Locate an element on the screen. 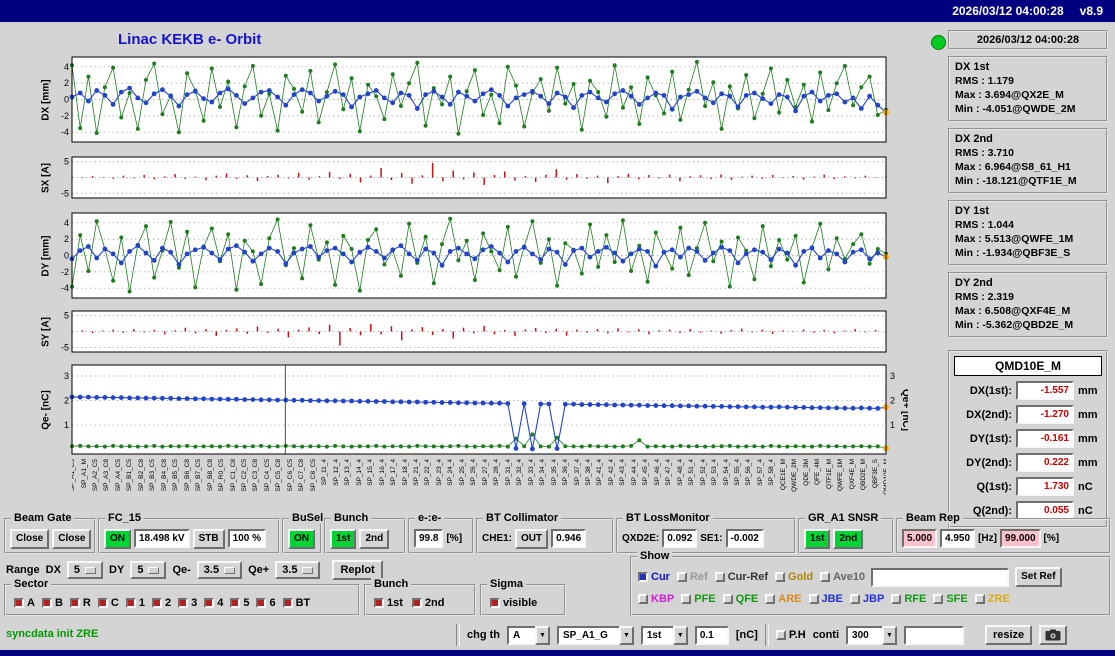 This screenshot has height=656, width=1115. fc15-on-button: ON is located at coordinates (117, 538).